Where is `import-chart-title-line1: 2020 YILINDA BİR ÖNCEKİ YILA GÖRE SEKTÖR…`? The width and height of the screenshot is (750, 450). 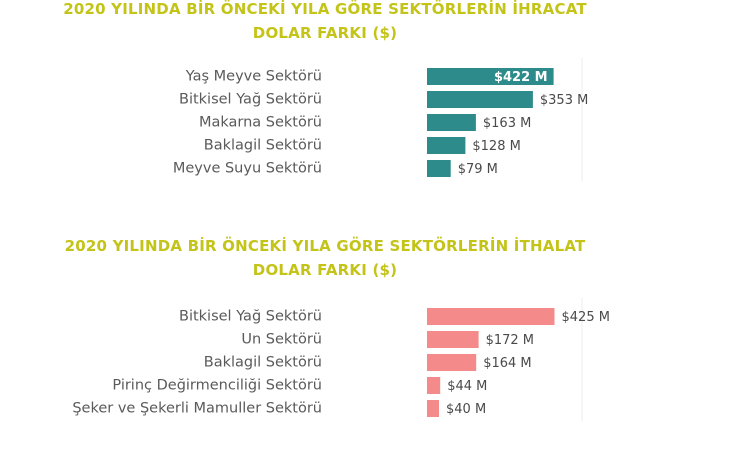
import-chart-title-line1: 2020 YILINDA BİR ÖNCEKİ YILA GÖRE SEKTÖR… is located at coordinates (325, 246).